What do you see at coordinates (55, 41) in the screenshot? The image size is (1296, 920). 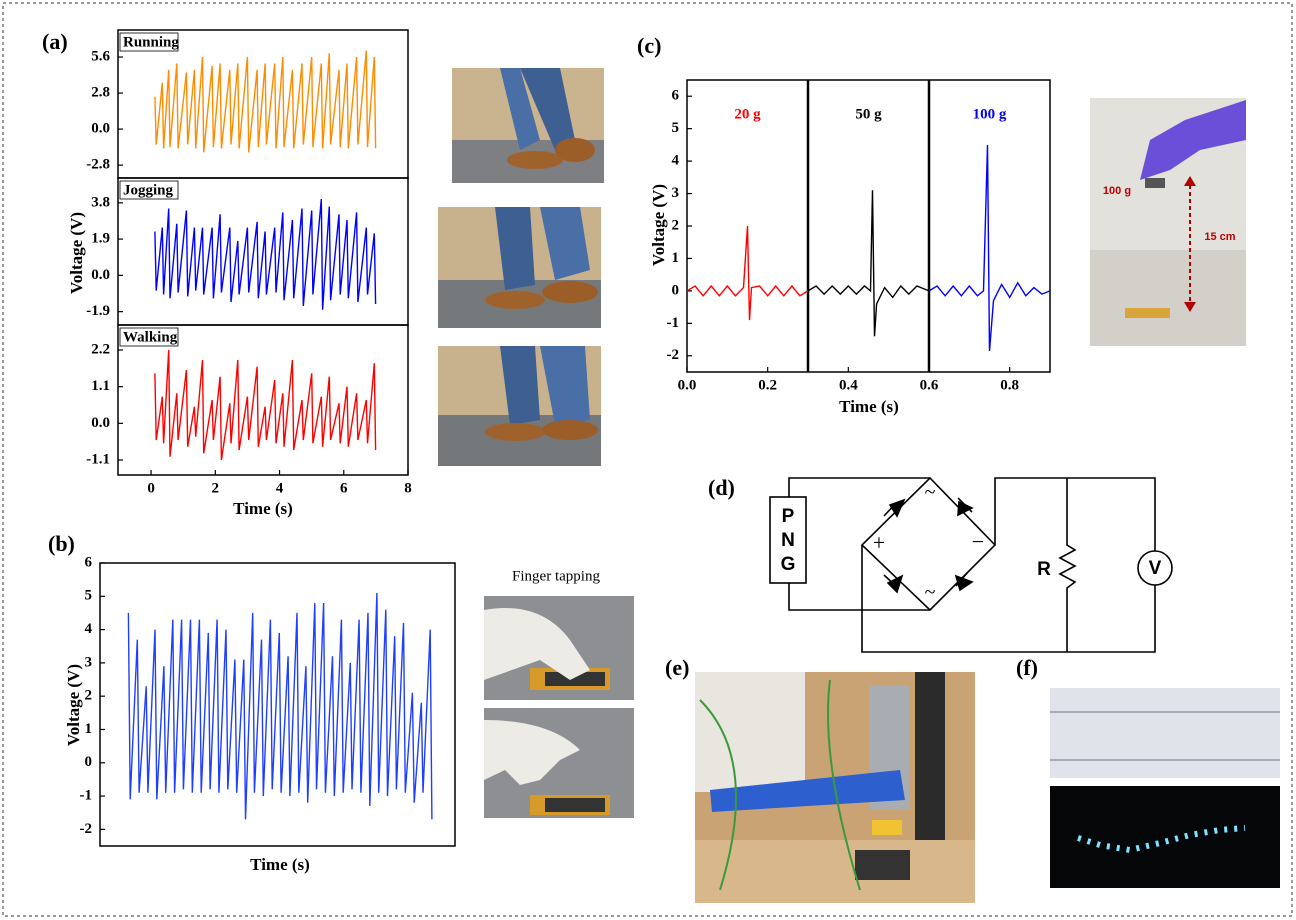 I see `panel-label: (a)` at bounding box center [55, 41].